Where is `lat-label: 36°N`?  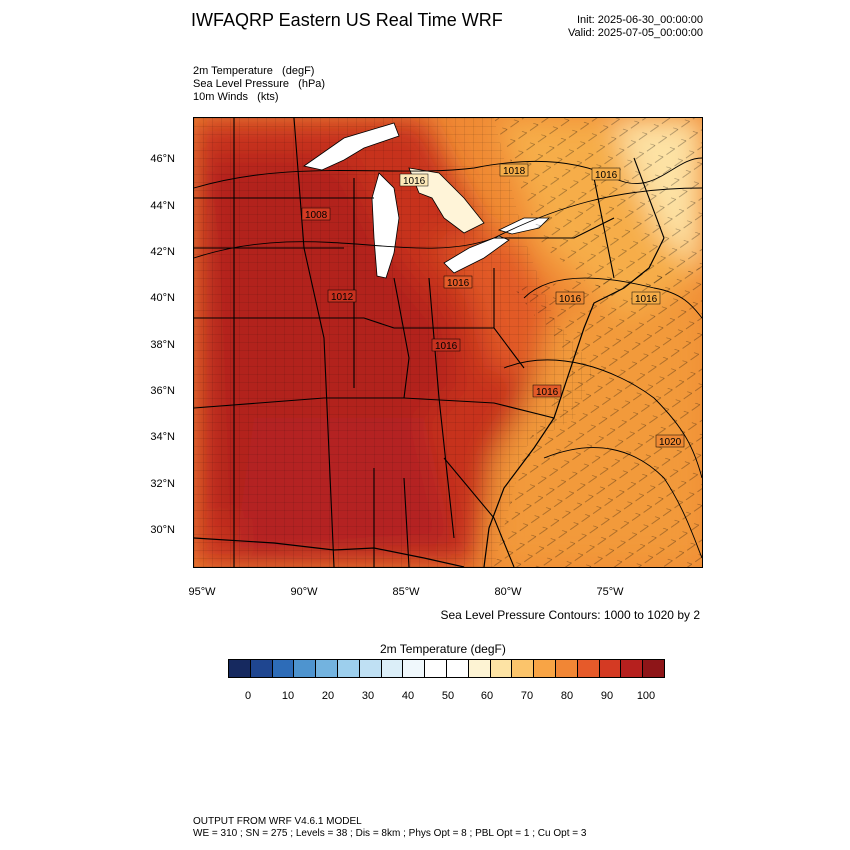
lat-label: 36°N is located at coordinates (162, 391).